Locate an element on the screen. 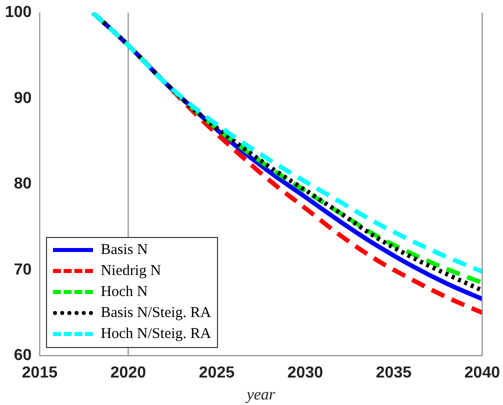 The height and width of the screenshot is (405, 503). legend-label: Hoch N is located at coordinates (124, 292).